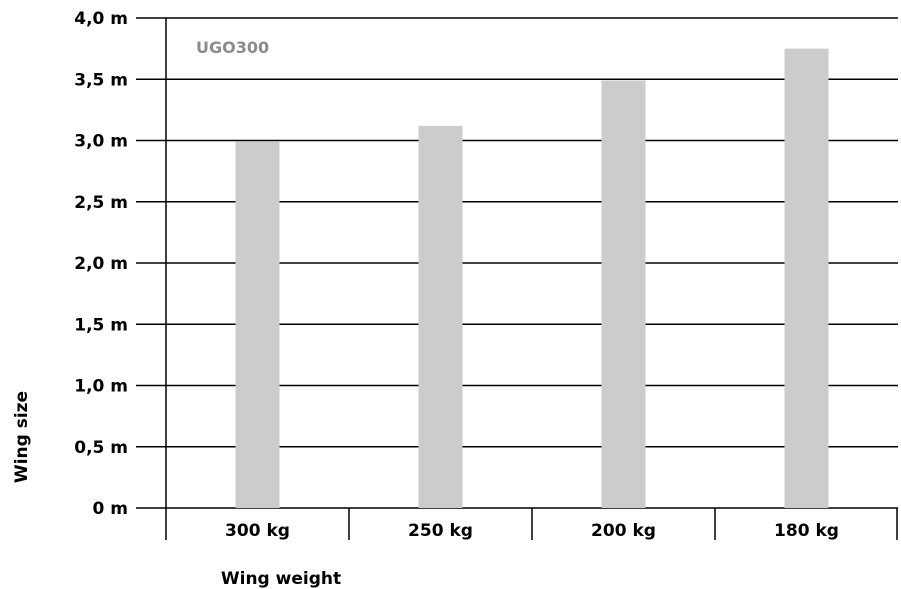  What do you see at coordinates (101, 19) in the screenshot?
I see `y-tick-label: 4,0 m` at bounding box center [101, 19].